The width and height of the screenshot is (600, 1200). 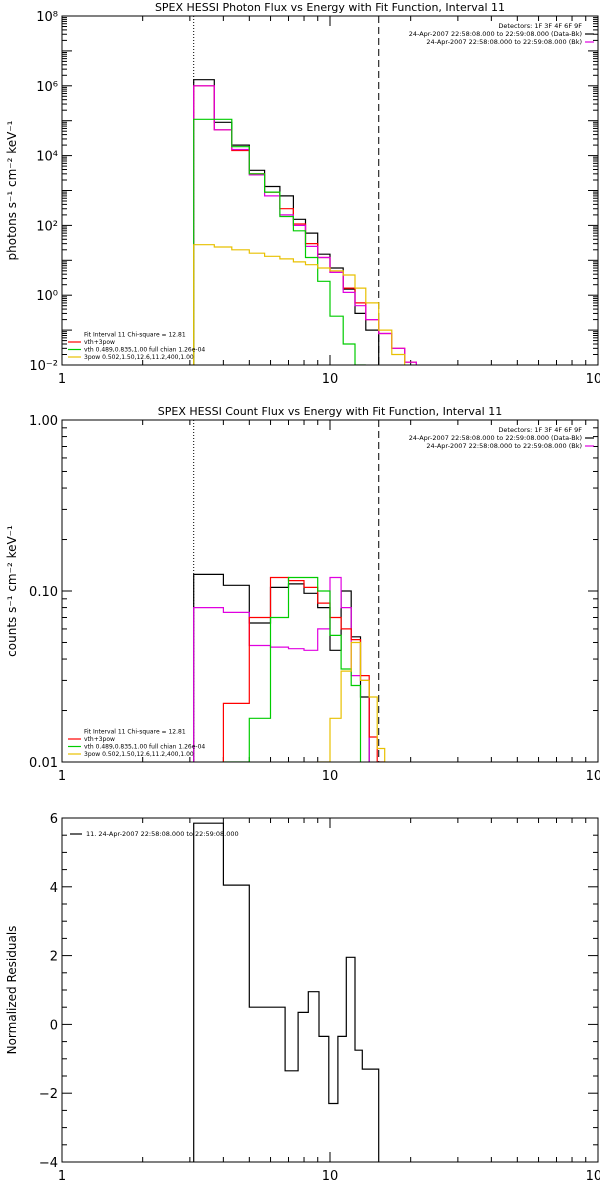 I want to click on y-tick-label: 0.01, so click(x=43, y=763).